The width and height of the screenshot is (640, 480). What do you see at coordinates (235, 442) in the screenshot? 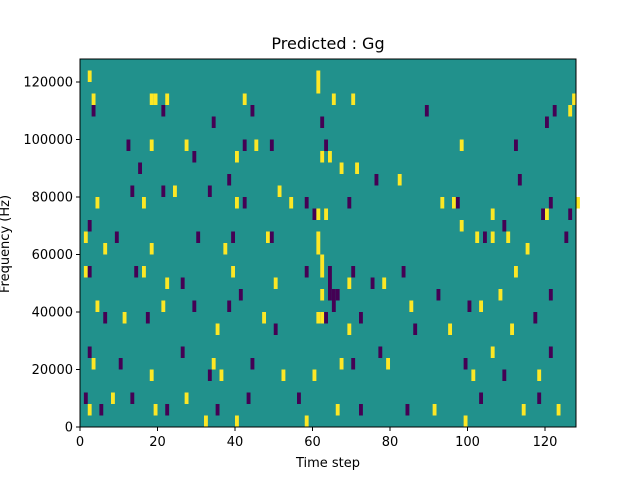
I see `x-tick-label: 40` at bounding box center [235, 442].